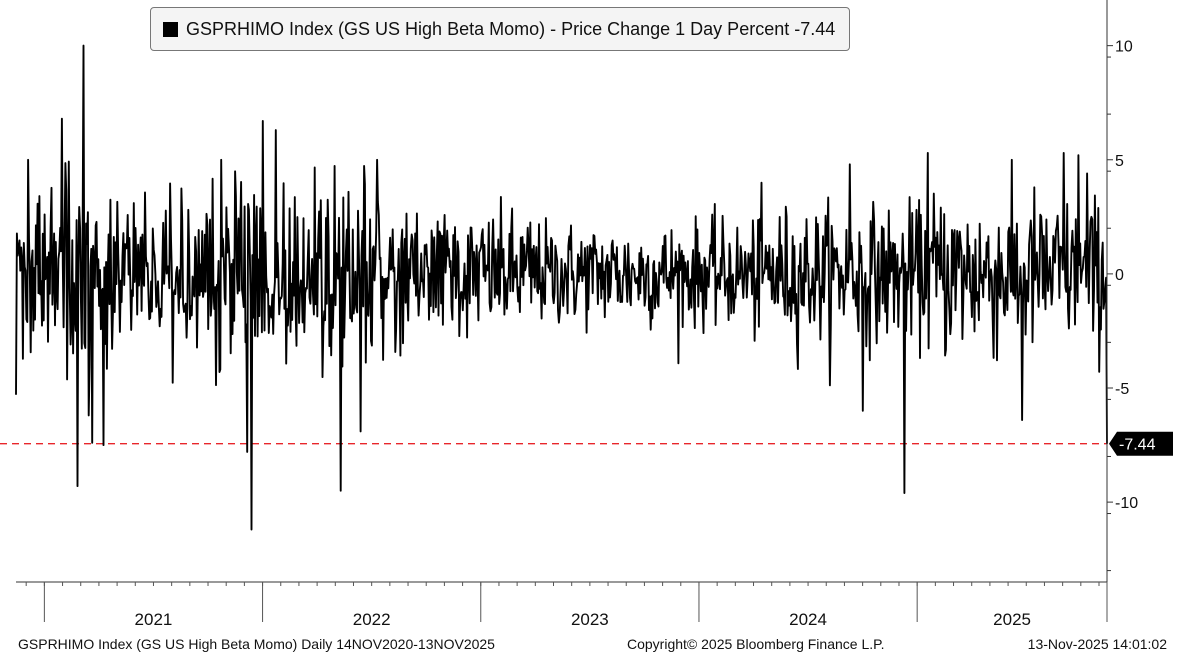 Image resolution: width=1183 pixels, height=654 pixels. What do you see at coordinates (154, 619) in the screenshot?
I see `year-label: 2021` at bounding box center [154, 619].